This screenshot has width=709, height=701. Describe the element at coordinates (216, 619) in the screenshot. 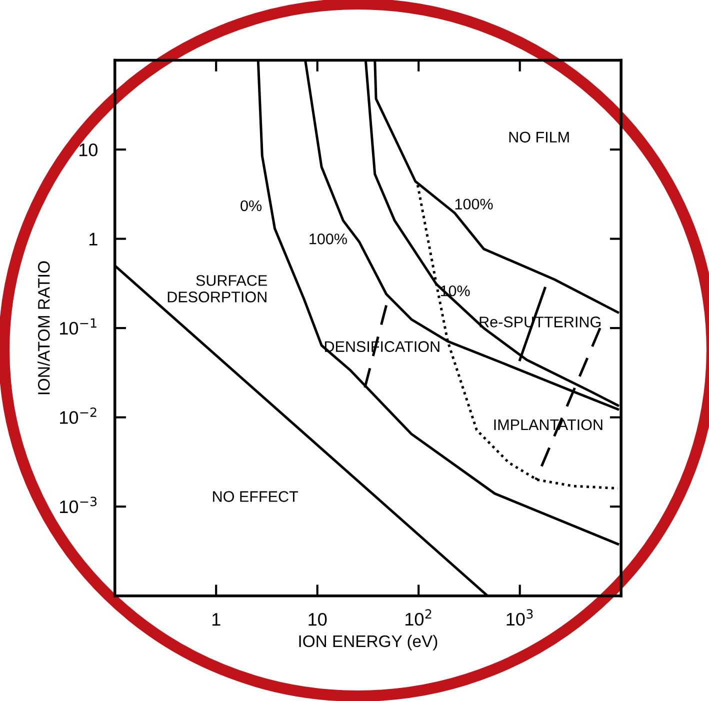

I see `x-tick-label: 1` at that location.